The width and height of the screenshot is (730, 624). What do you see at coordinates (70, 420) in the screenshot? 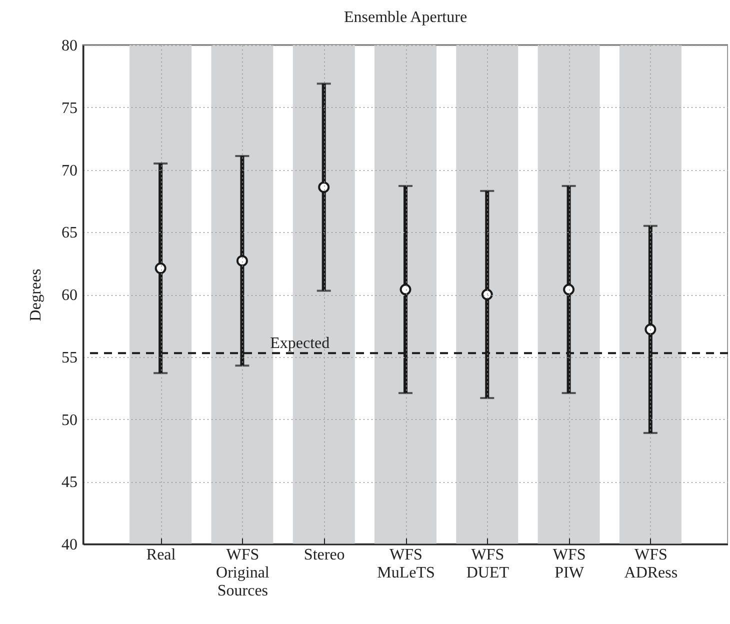
I see `y-tick-label: 50` at bounding box center [70, 420].